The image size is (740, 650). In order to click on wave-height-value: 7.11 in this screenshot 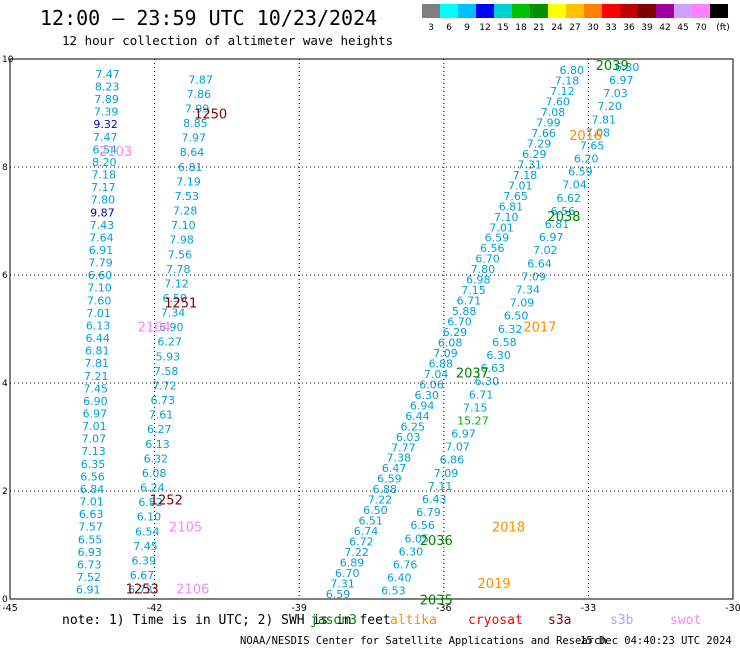, I will do `click(440, 486)`.